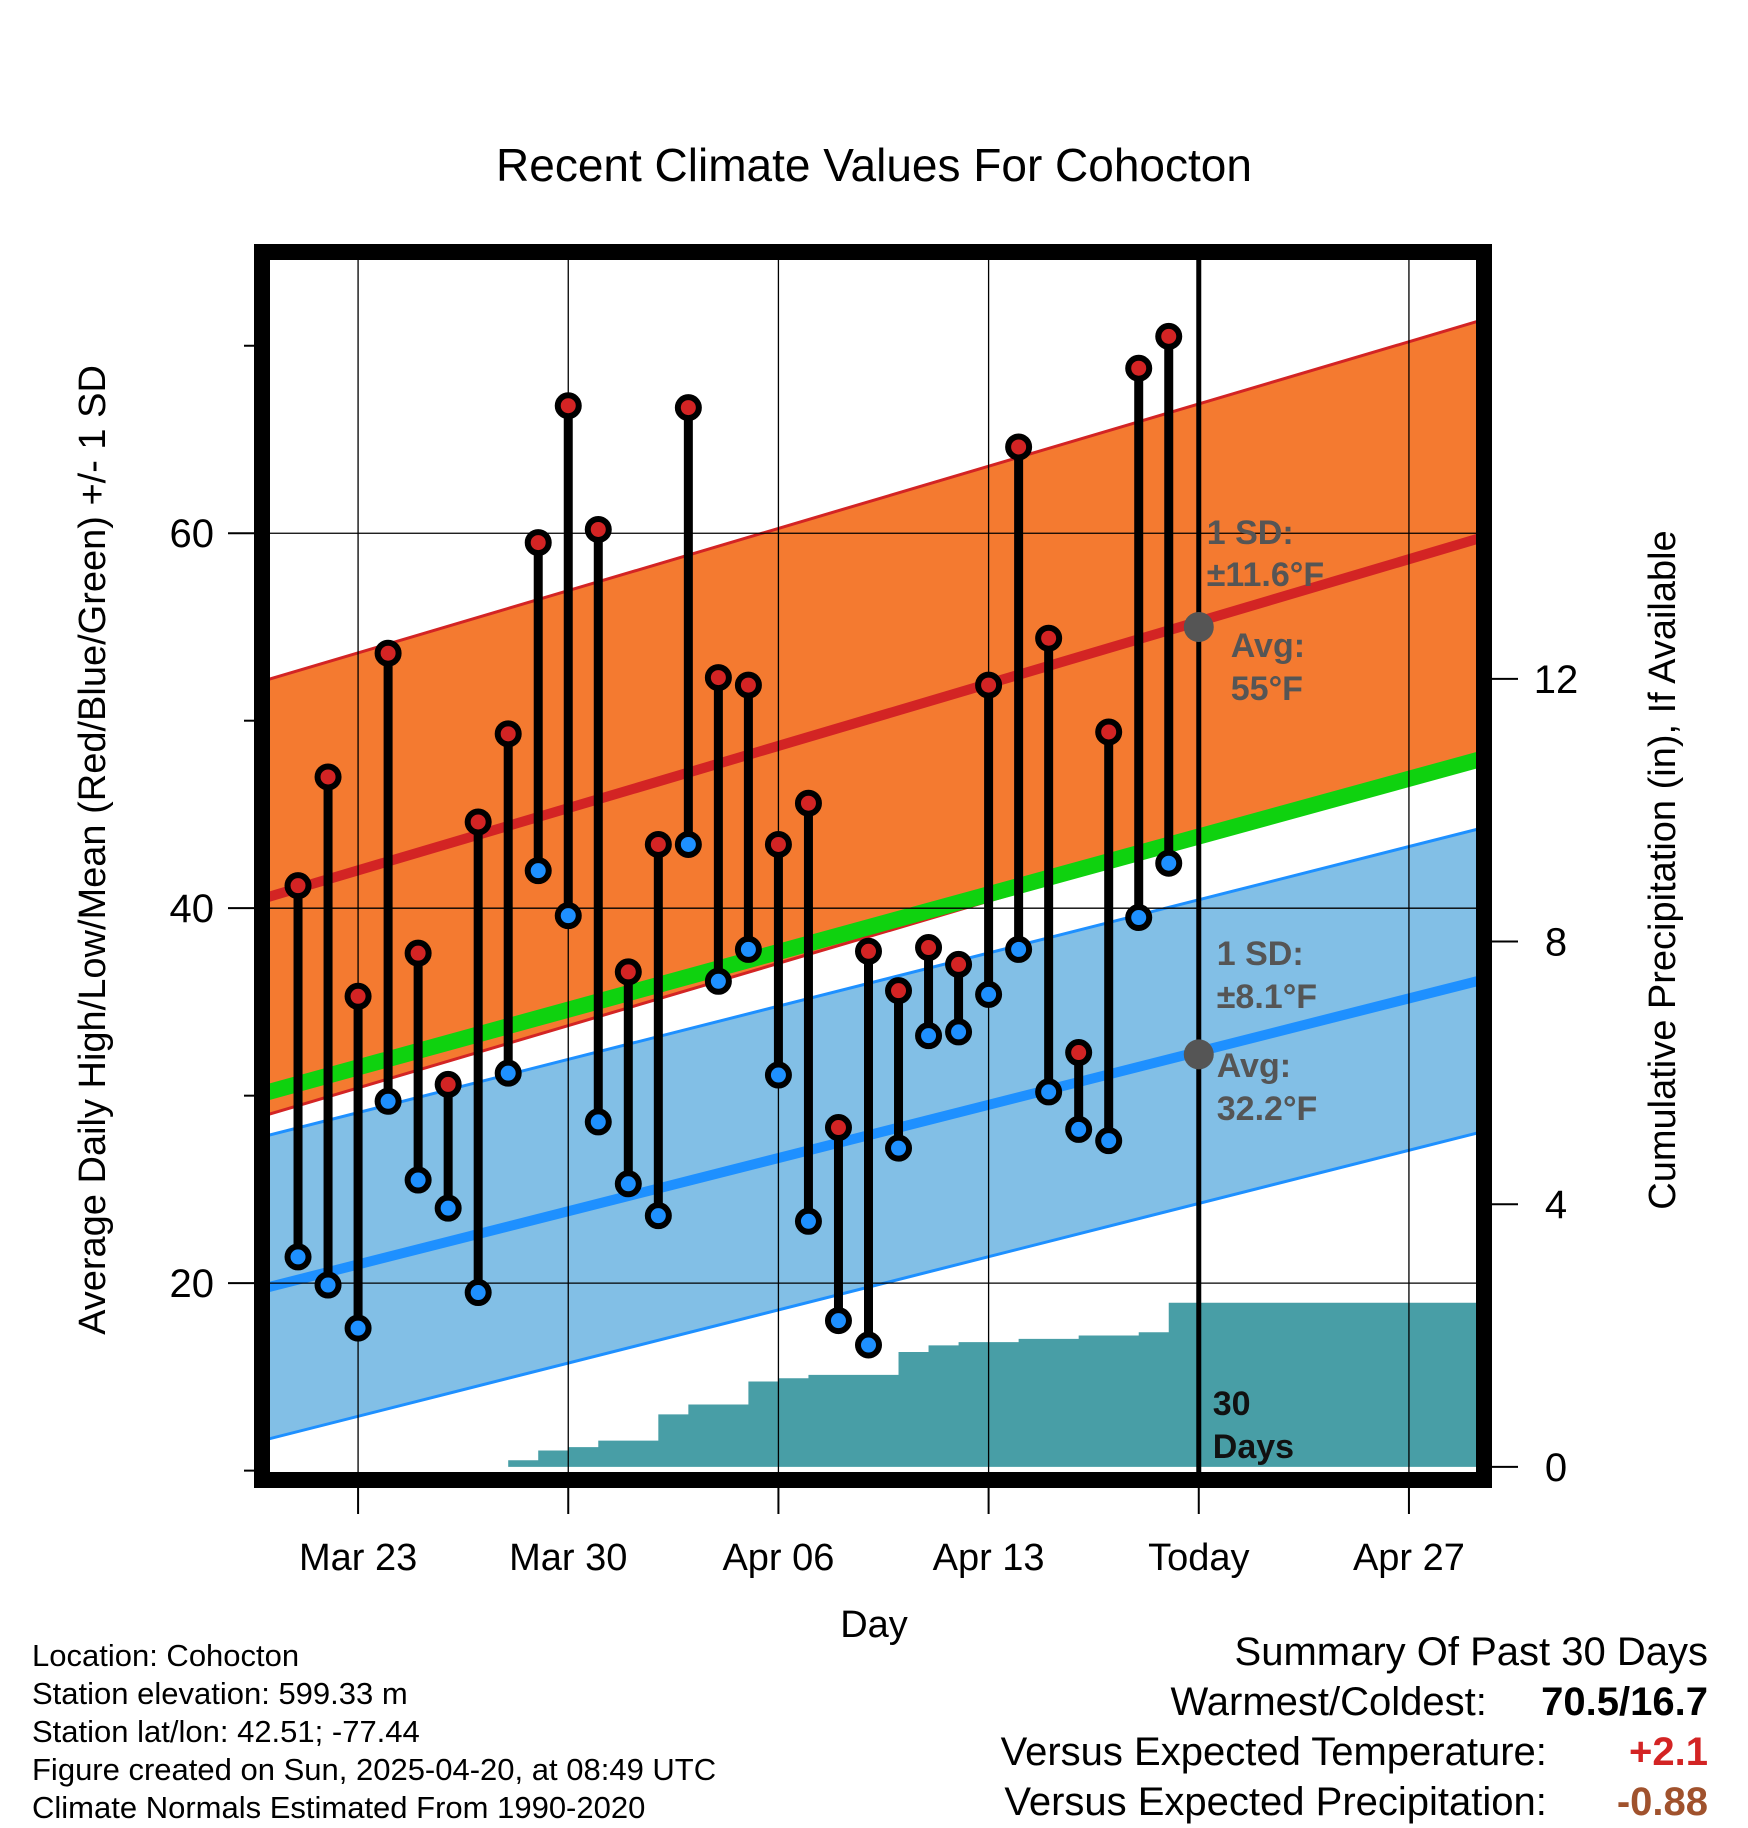 This screenshot has height=1828, width=1748. What do you see at coordinates (873, 1134) in the screenshot?
I see `normal-low-line` at bounding box center [873, 1134].